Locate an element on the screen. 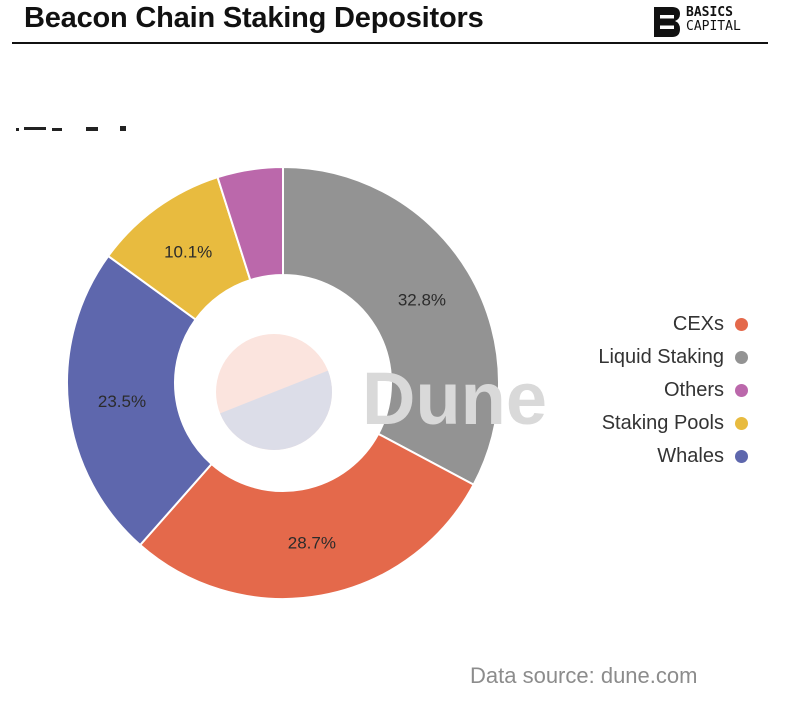 The image size is (786, 712). legend-item-liquid-staking: Liquid Staking is located at coordinates (673, 357).